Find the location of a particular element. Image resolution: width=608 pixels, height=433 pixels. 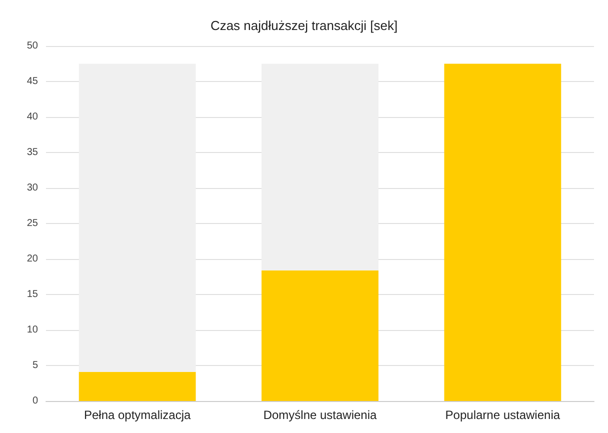

y-tick-label: 5 is located at coordinates (35, 365).